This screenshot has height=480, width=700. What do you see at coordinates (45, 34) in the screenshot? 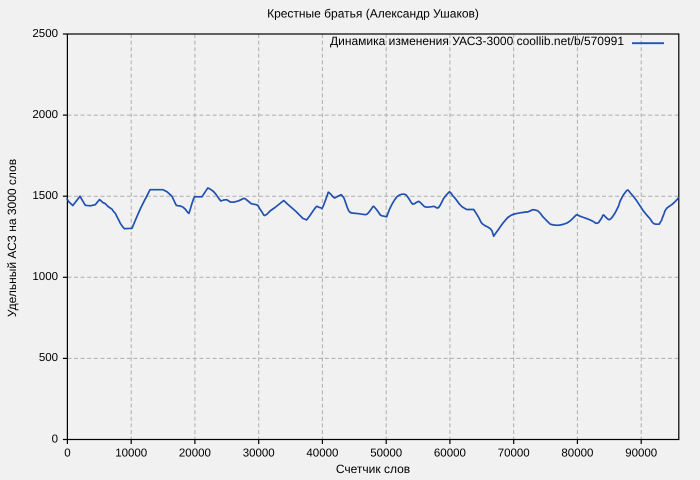
I see `svg-text: 2500` at bounding box center [45, 34].